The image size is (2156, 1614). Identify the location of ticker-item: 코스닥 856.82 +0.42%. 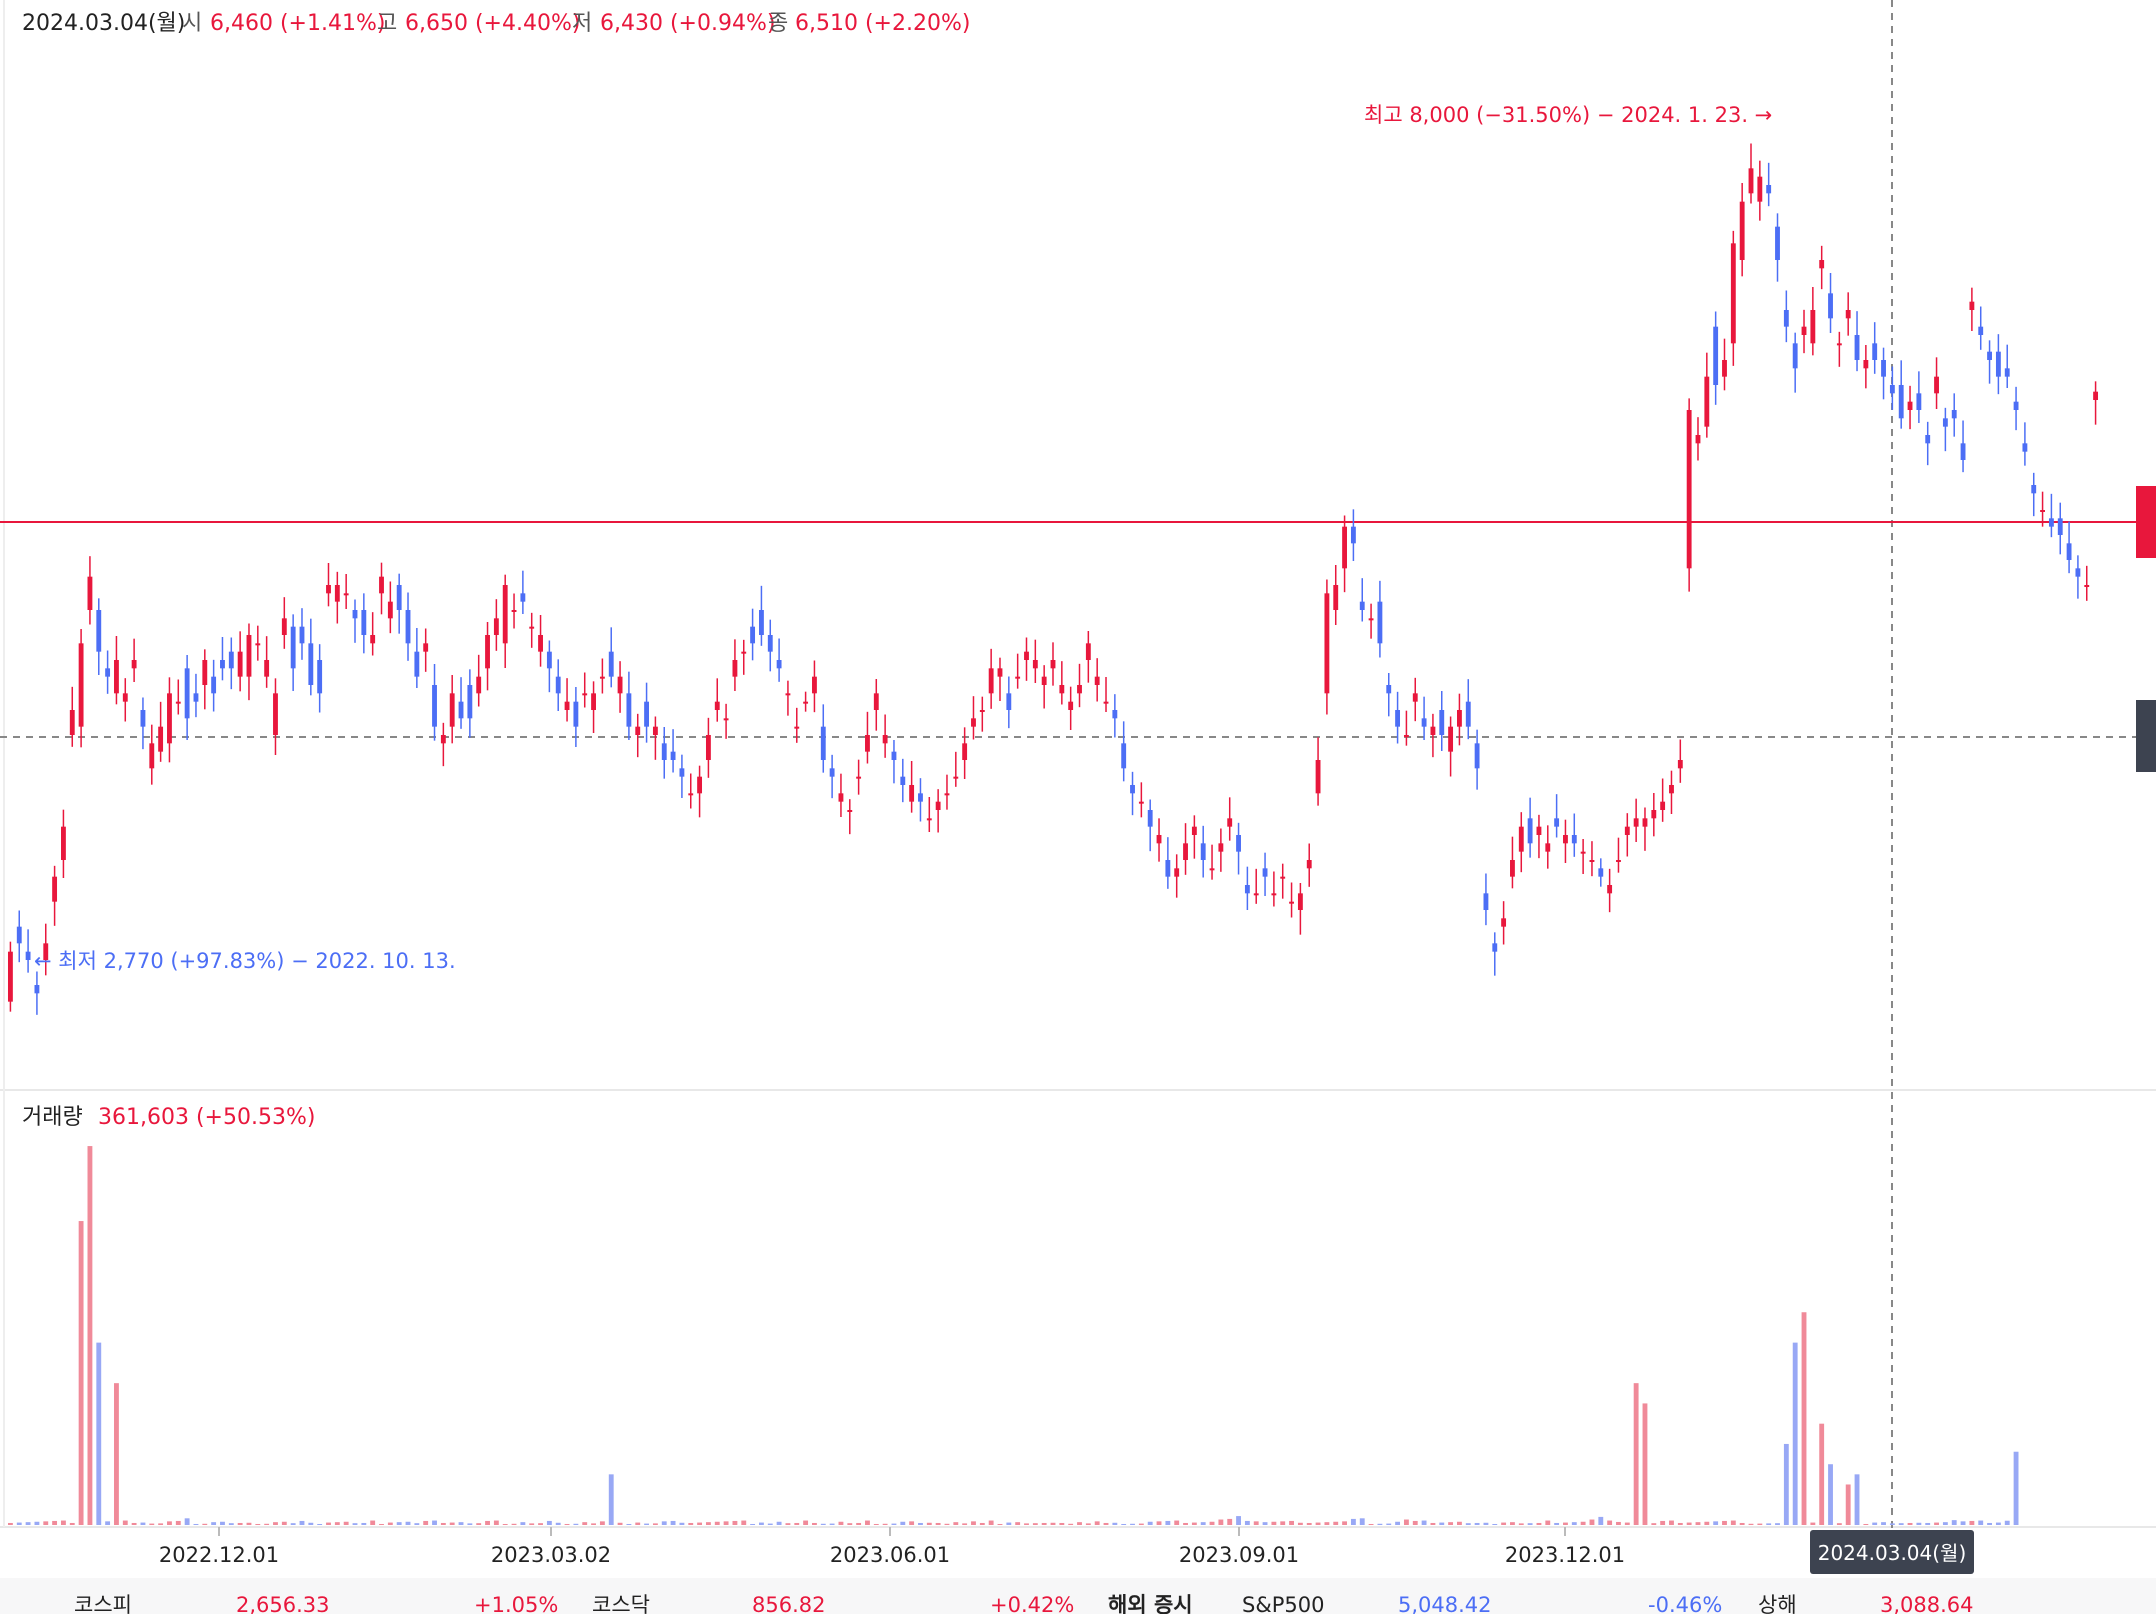
(833, 1603).